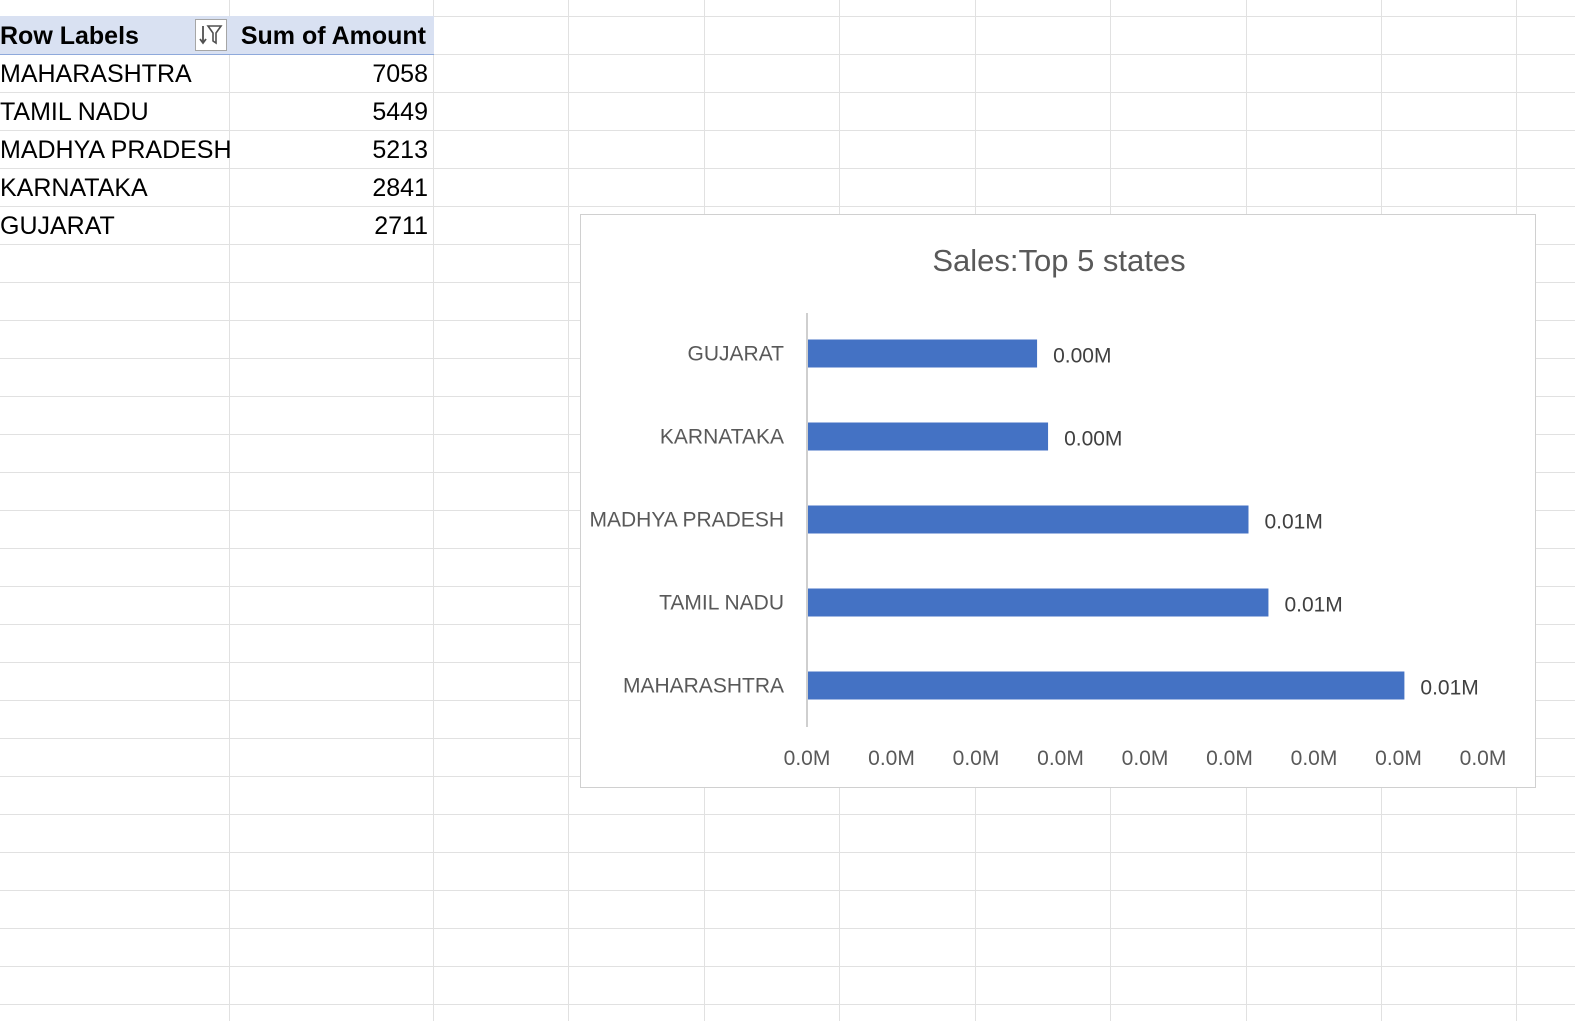 The height and width of the screenshot is (1021, 1575). I want to click on pivot-row-value: 7058, so click(400, 74).